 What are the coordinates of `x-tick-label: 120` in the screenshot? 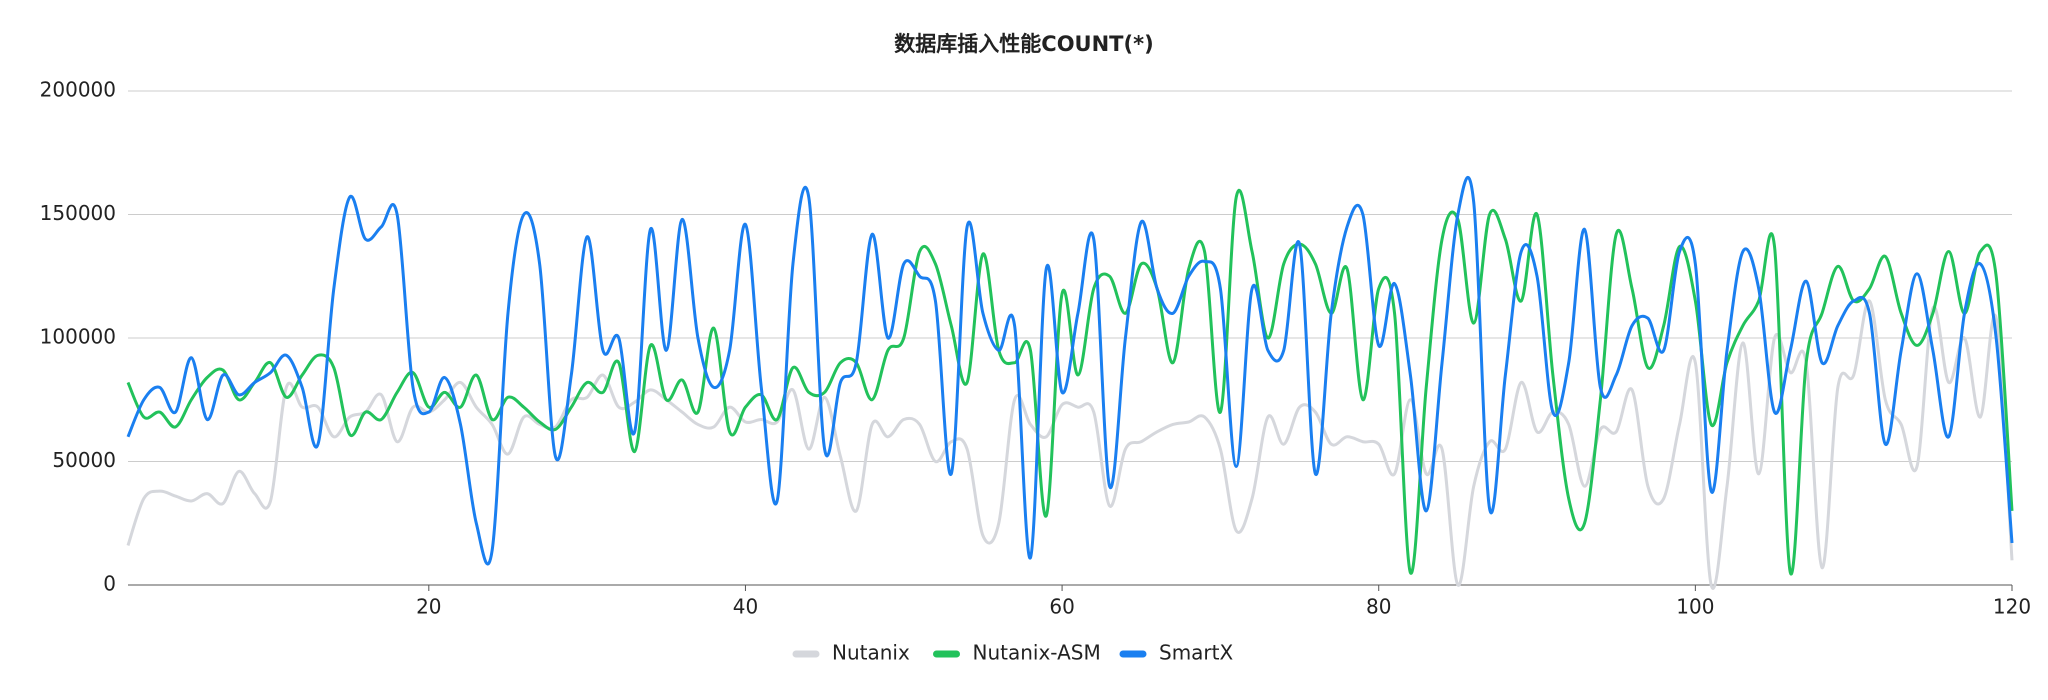 It's located at (2012, 607).